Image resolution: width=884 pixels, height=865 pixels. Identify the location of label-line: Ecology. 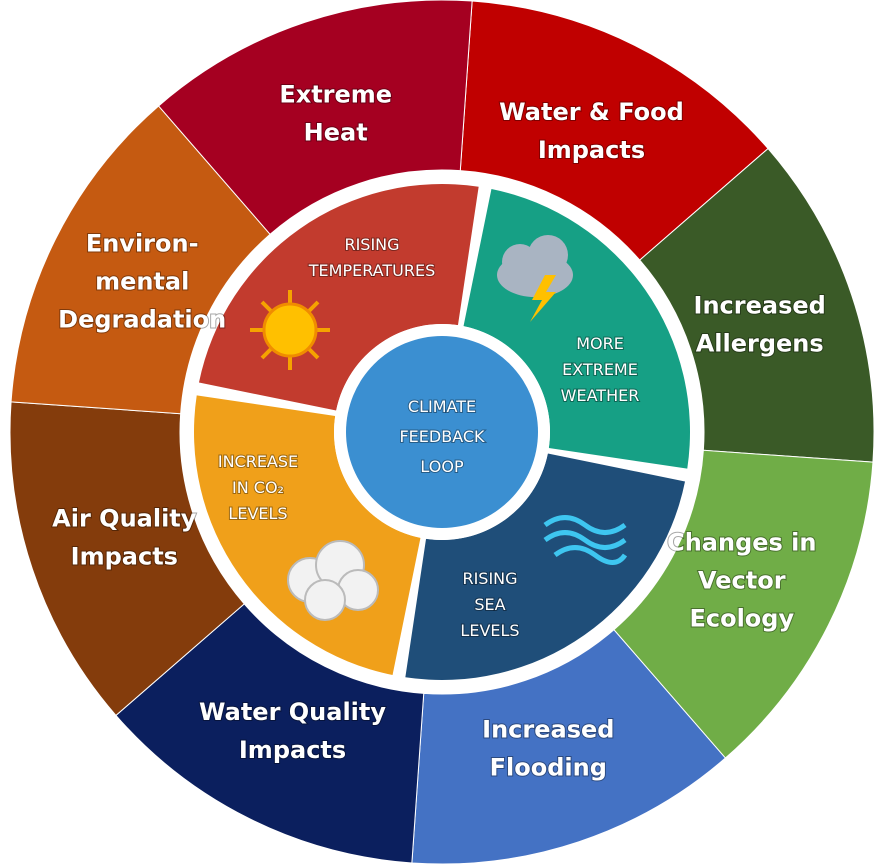
(741, 618).